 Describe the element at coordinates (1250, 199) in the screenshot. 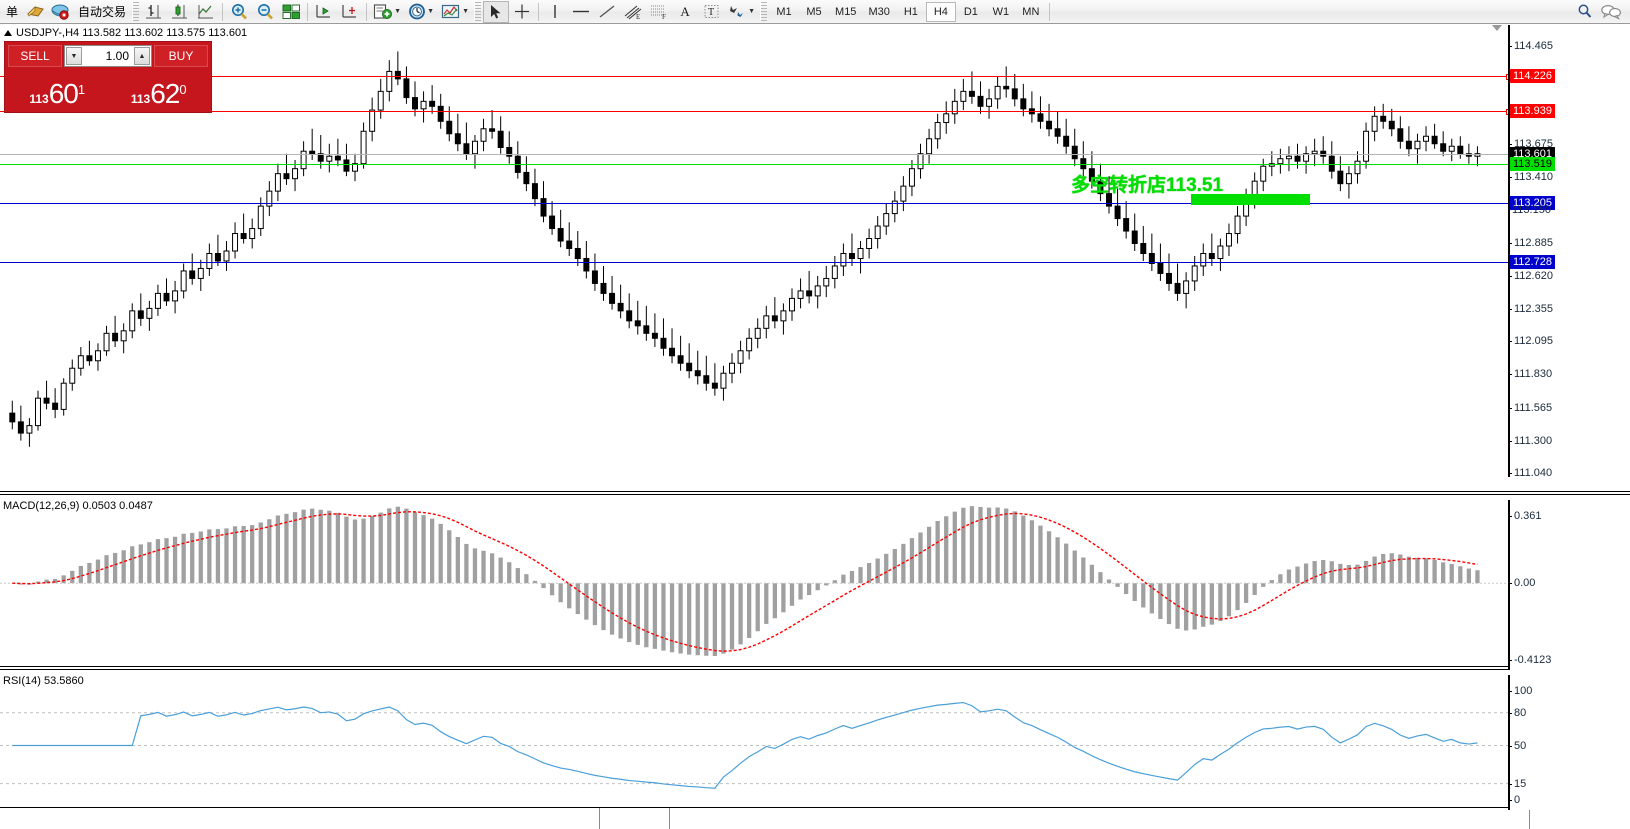

I see `green-zone-marker` at that location.